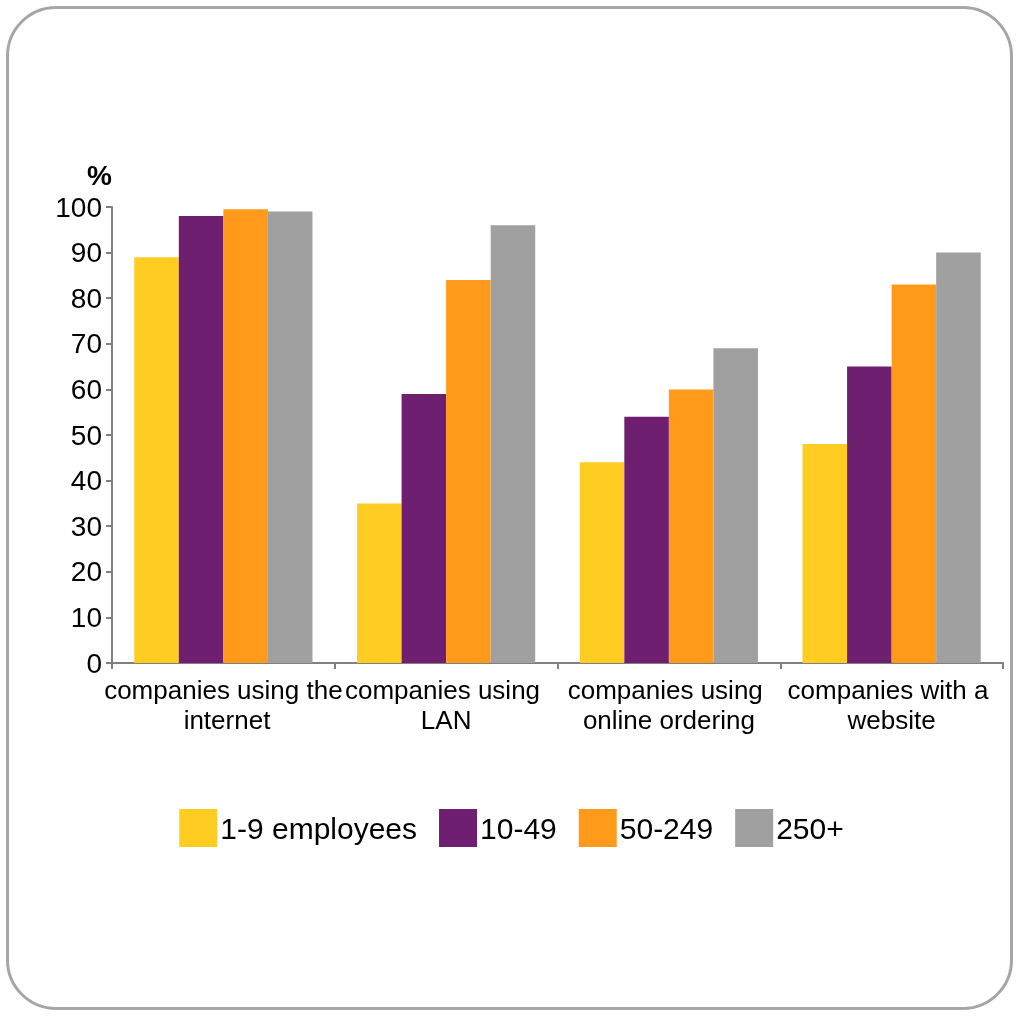  Describe the element at coordinates (86, 389) in the screenshot. I see `y-tick-label: 60` at that location.